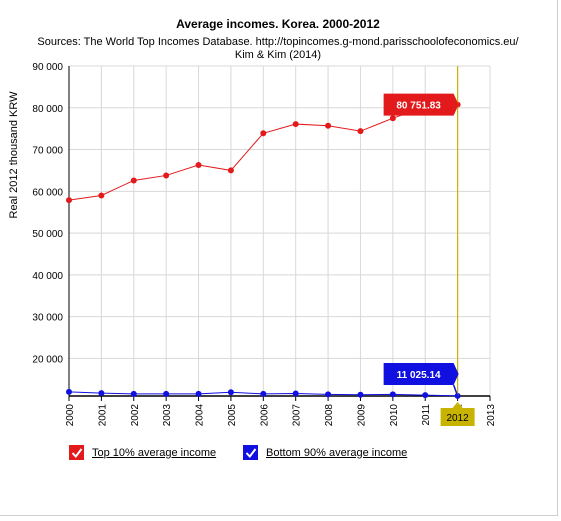 This screenshot has width=561, height=521. Describe the element at coordinates (337, 452) in the screenshot. I see `legend-label-bottom90: Bottom 90% average income` at that location.